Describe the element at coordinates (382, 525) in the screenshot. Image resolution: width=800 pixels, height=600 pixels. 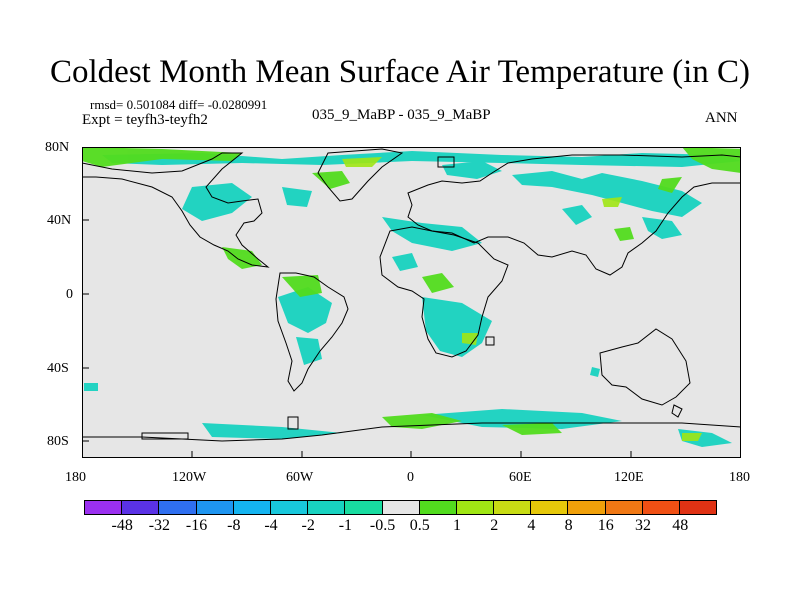
I see `colorbar-label: -0.5` at that location.